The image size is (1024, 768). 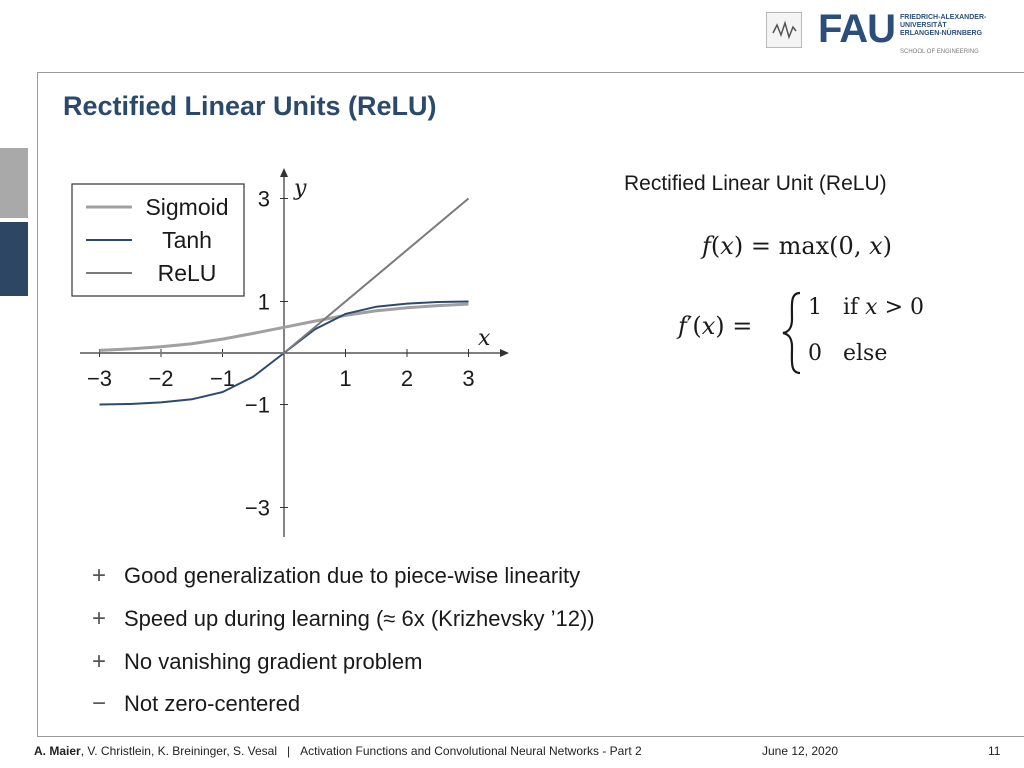 I want to click on legend-label-relu: ReLU, so click(x=187, y=273).